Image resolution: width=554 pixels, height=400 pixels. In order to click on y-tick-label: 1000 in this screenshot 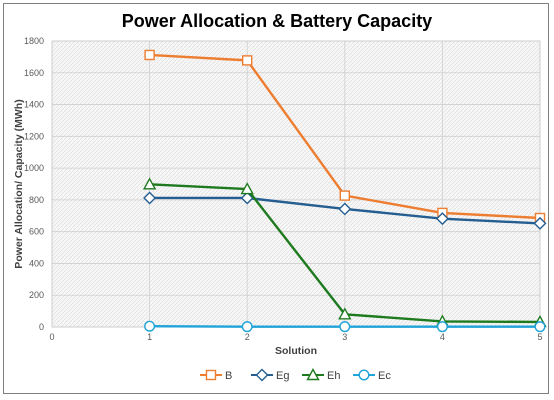, I will do `click(34, 168)`.